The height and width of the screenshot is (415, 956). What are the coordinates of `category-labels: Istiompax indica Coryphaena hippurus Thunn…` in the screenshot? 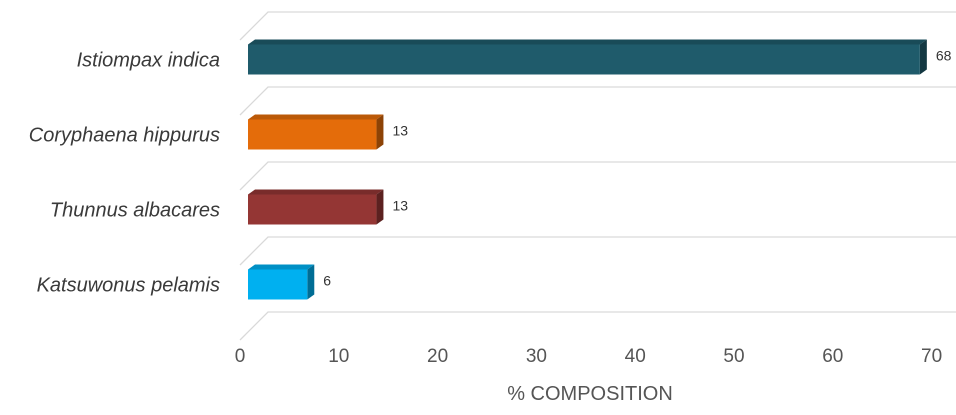 It's located at (124, 173).